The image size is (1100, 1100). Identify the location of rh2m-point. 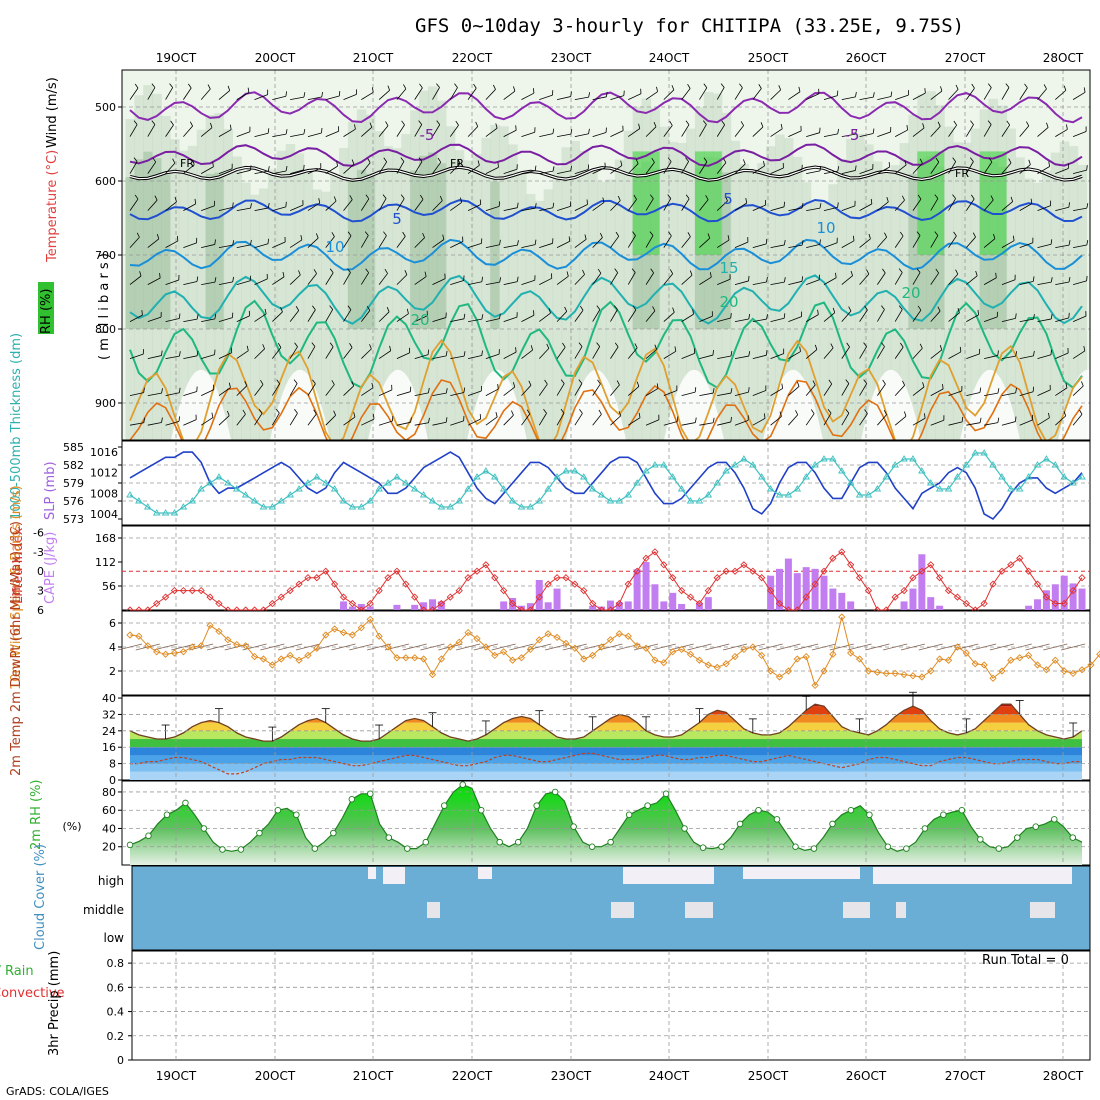
(167, 815).